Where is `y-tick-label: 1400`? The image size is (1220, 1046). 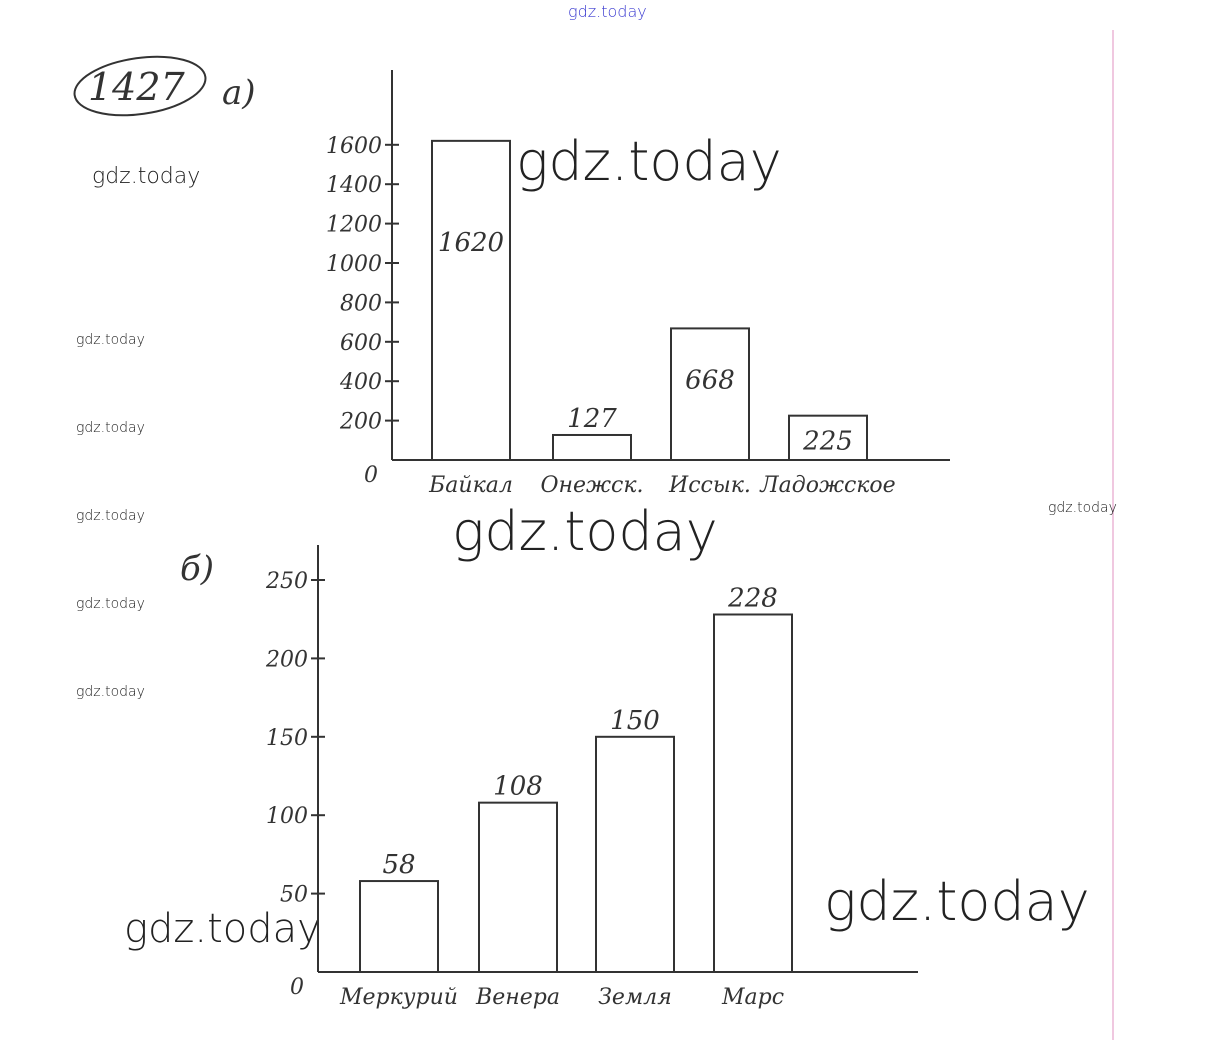
y-tick-label: 1400 is located at coordinates (354, 185).